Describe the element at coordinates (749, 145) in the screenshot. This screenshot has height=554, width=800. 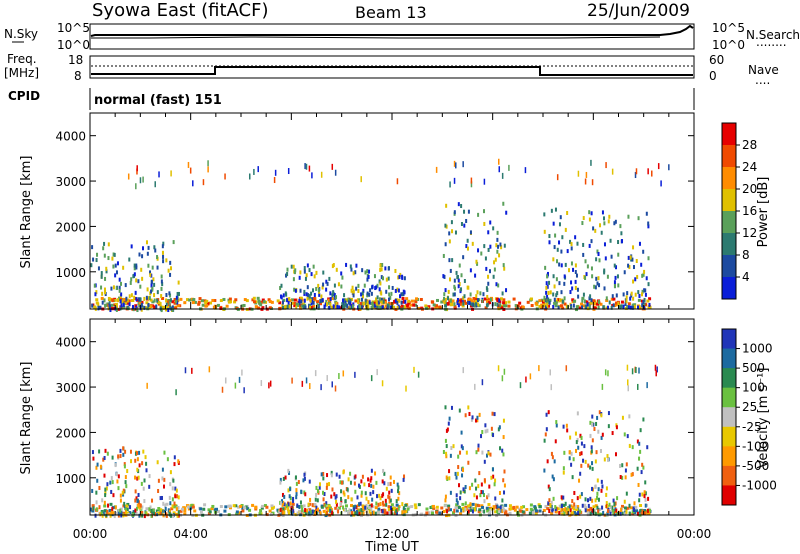
I see `colorbar-label: 28` at that location.